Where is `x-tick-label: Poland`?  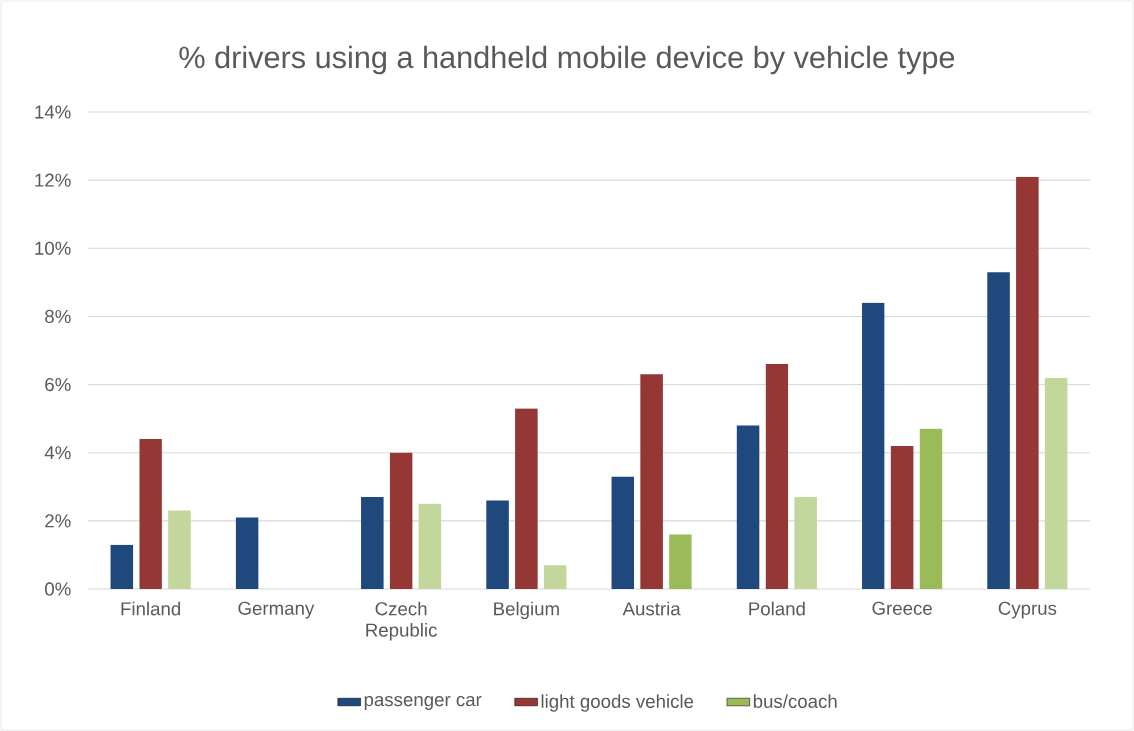 x-tick-label: Poland is located at coordinates (777, 608).